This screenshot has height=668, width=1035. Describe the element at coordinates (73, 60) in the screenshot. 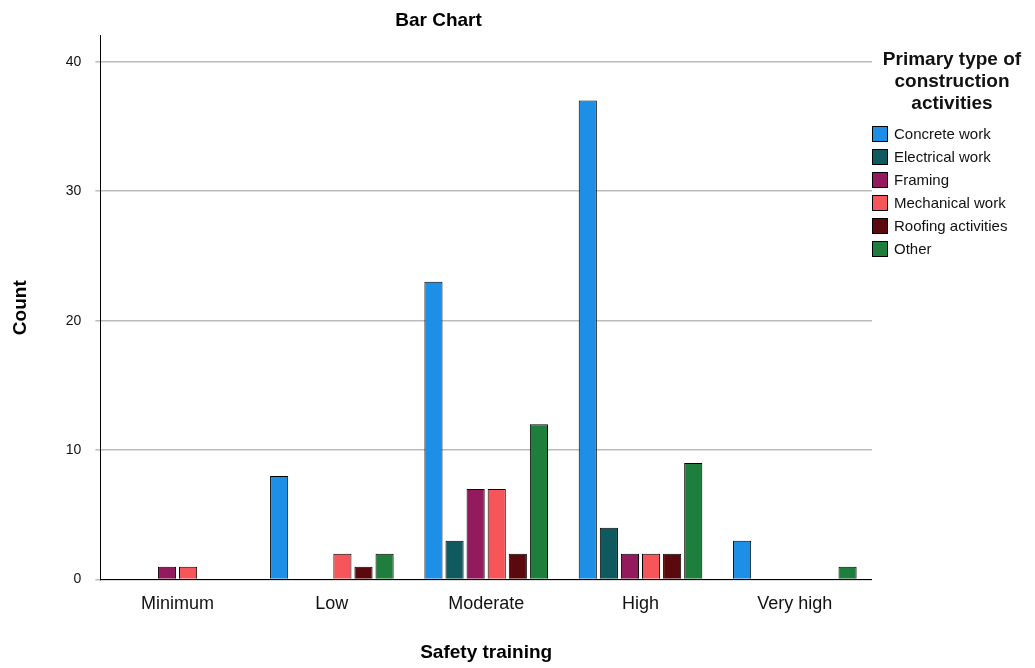

I see `y-tick-label: 40` at that location.